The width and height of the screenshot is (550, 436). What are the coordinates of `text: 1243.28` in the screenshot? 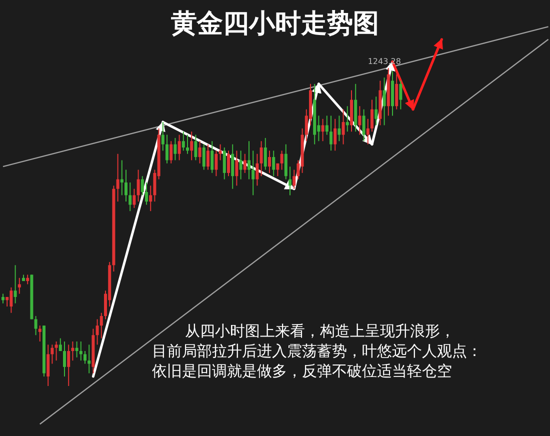 It's located at (384, 61).